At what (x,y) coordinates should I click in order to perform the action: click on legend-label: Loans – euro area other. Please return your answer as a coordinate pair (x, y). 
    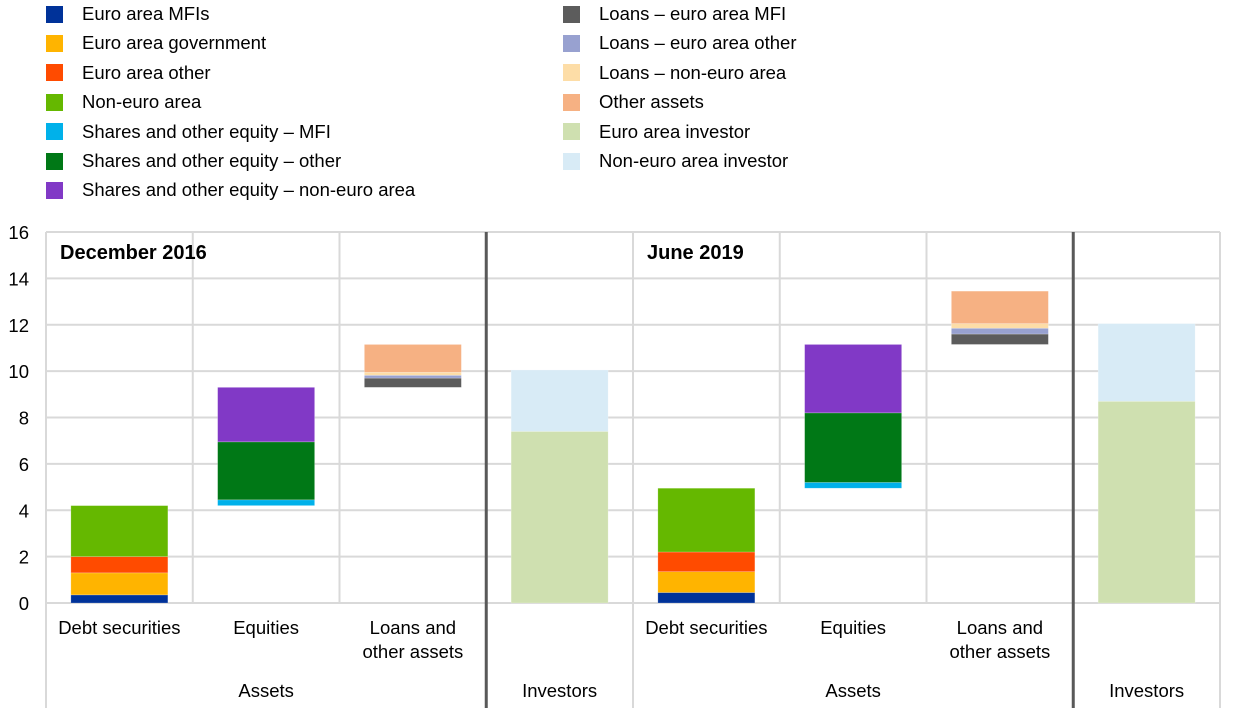
    Looking at the image, I should click on (698, 43).